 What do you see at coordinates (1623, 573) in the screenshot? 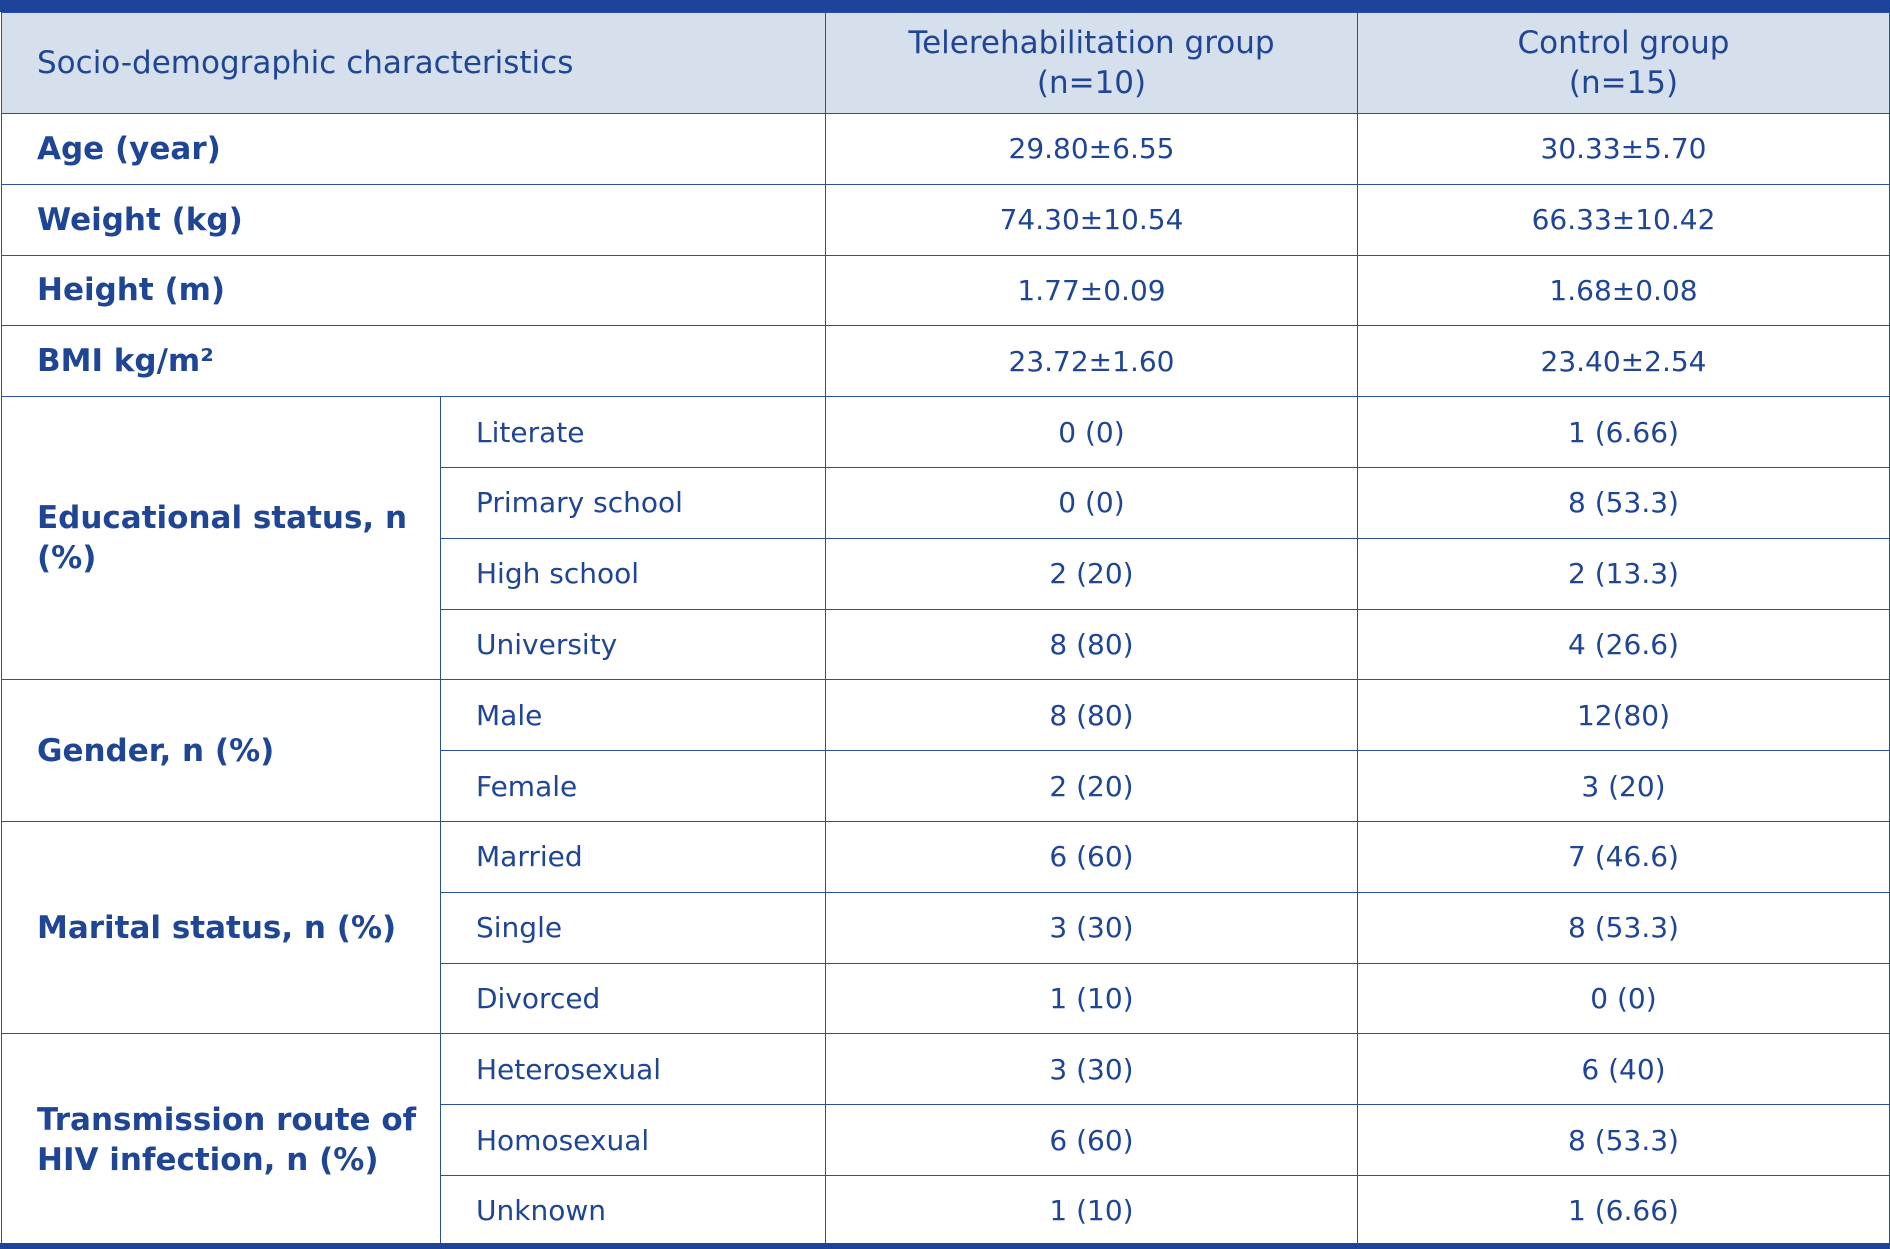
I see `control-value: 2 (13.3)` at bounding box center [1623, 573].